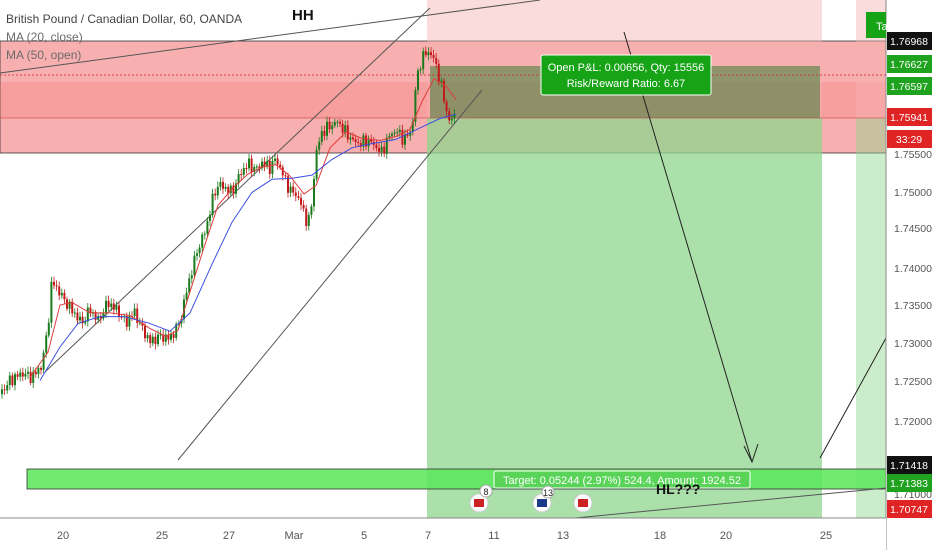  Describe the element at coordinates (909, 140) in the screenshot. I see `price-label: 33:29` at that location.